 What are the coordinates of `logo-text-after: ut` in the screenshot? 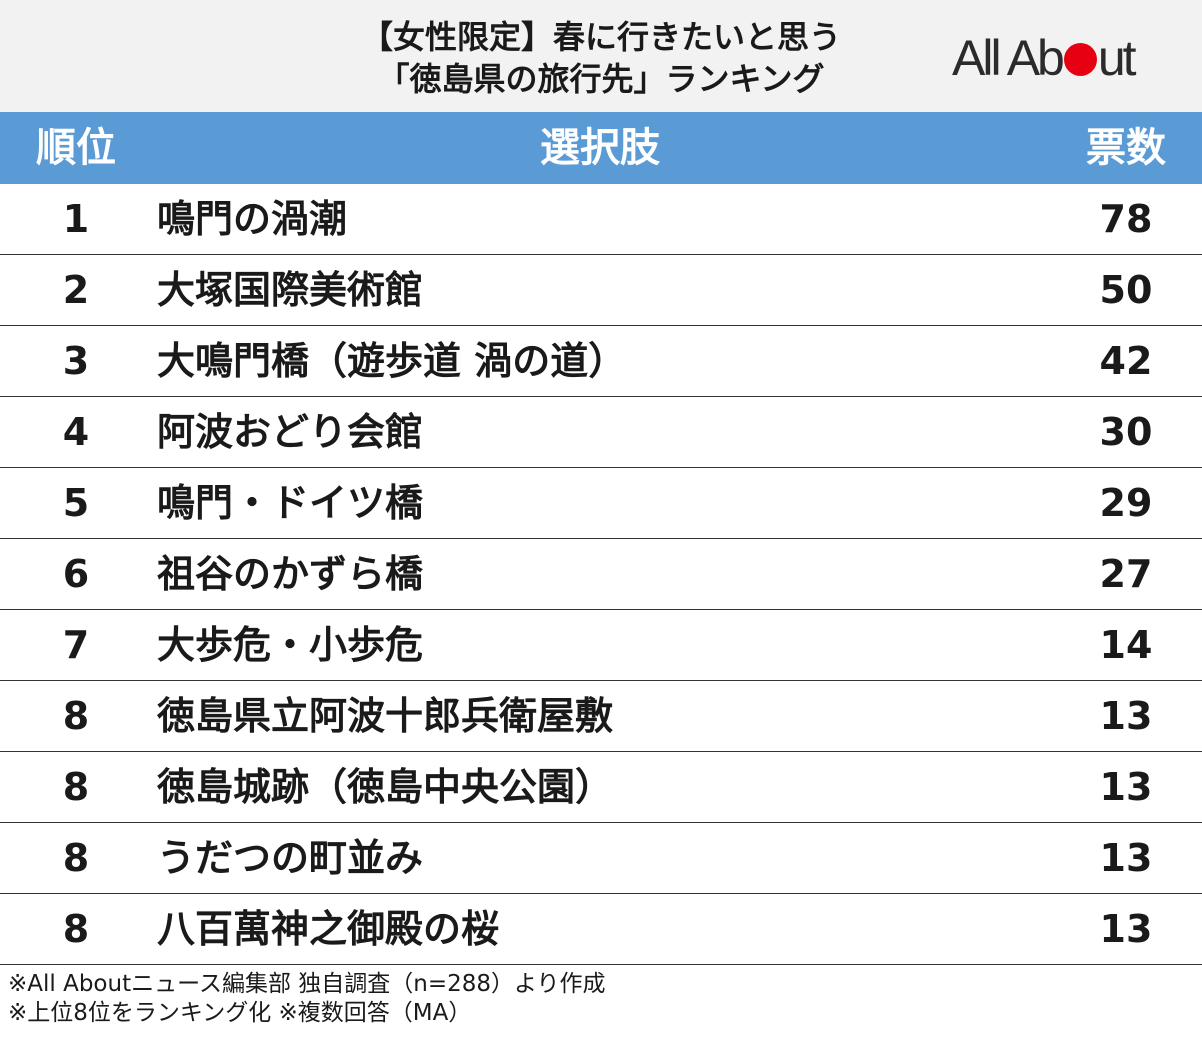 It's located at (1117, 58).